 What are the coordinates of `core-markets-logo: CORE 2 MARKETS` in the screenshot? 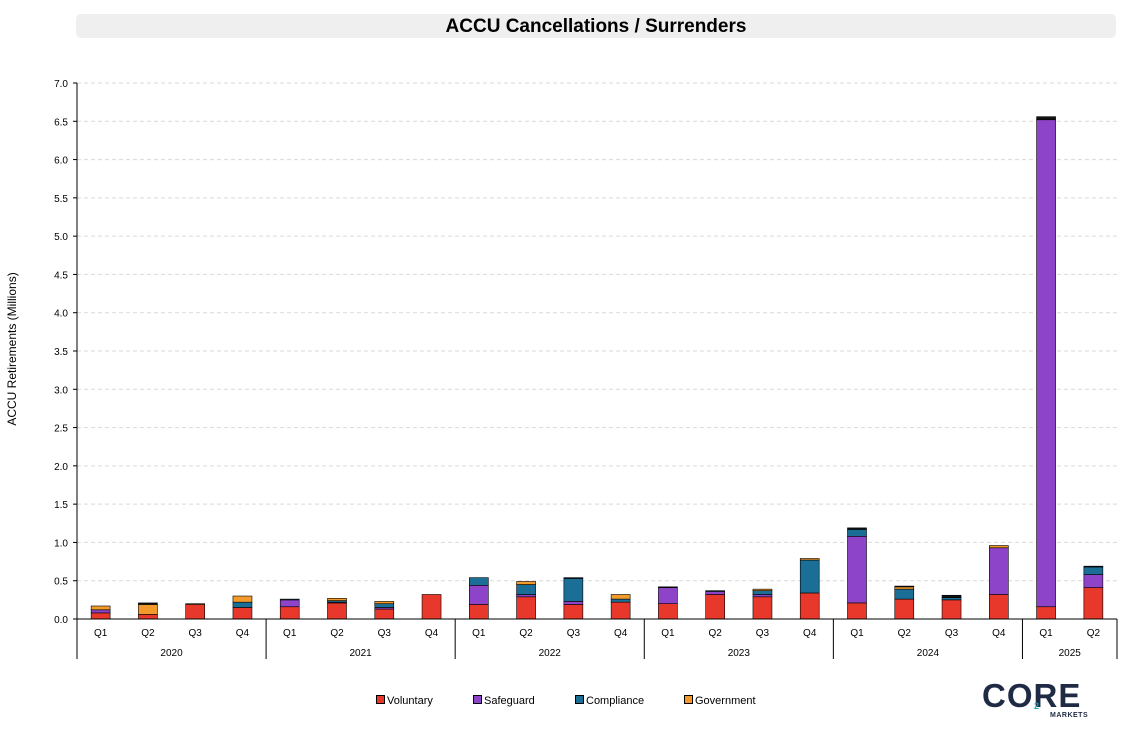 It's located at (1037, 700).